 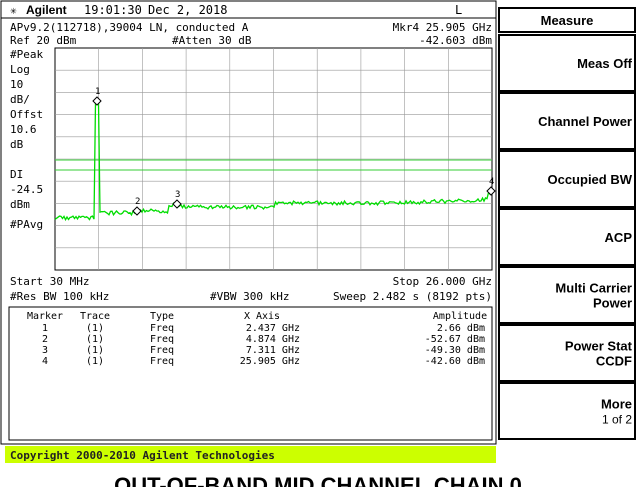 What do you see at coordinates (26, 114) in the screenshot?
I see `scale-label: Offst` at bounding box center [26, 114].